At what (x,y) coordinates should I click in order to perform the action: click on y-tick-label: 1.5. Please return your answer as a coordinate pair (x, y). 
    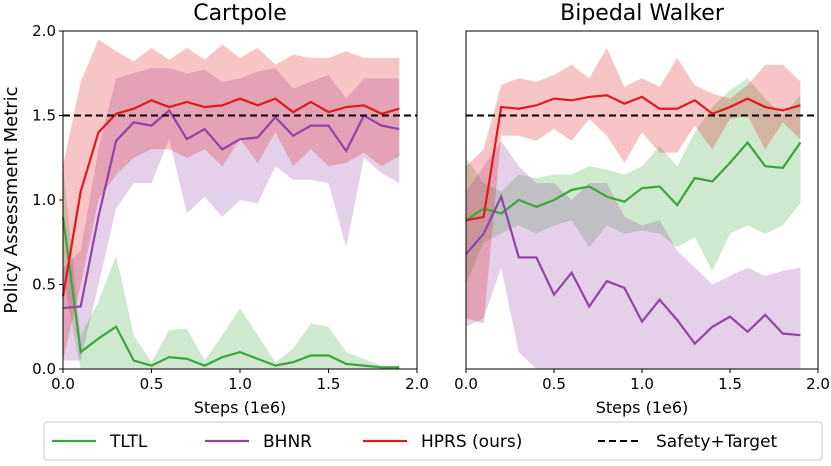
    Looking at the image, I should click on (44, 116).